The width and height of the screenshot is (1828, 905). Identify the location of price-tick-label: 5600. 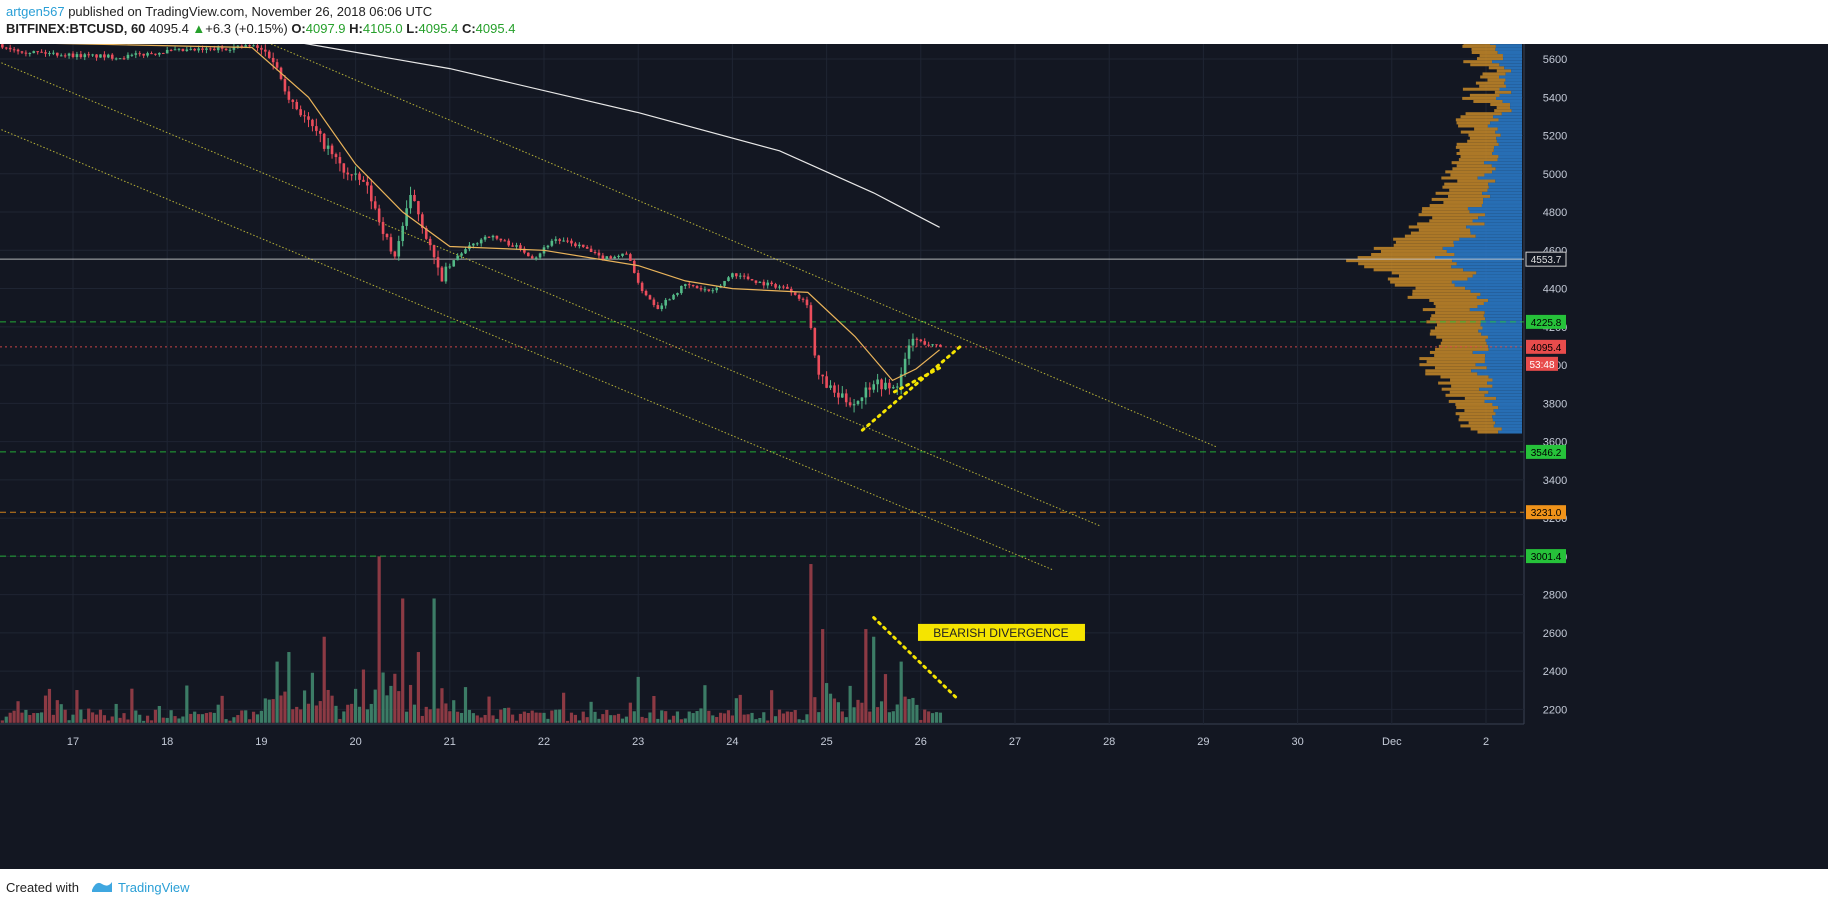
(1555, 60).